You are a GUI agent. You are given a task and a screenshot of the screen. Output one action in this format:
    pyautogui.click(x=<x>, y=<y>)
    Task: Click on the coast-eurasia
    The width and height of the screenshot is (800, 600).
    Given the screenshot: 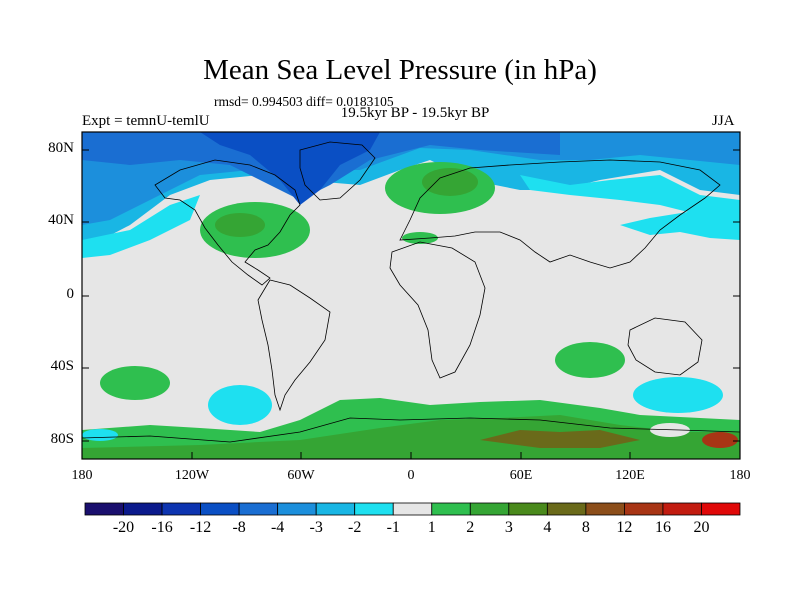 What is the action you would take?
    pyautogui.click(x=560, y=214)
    